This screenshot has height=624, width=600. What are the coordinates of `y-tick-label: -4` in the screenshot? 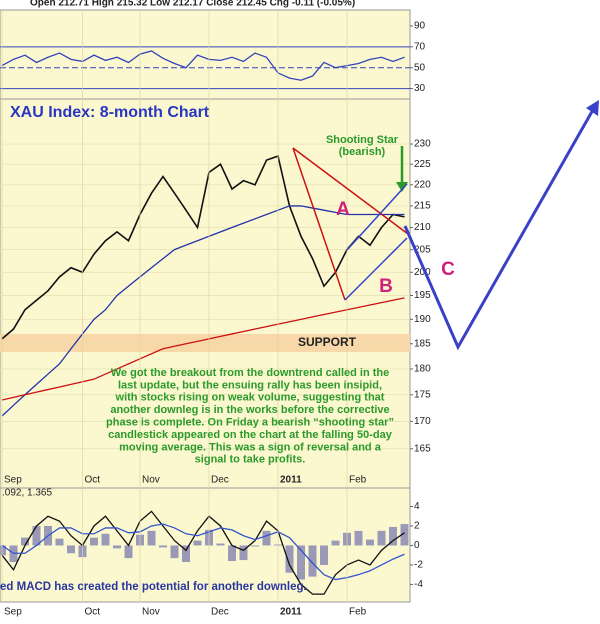 It's located at (418, 584).